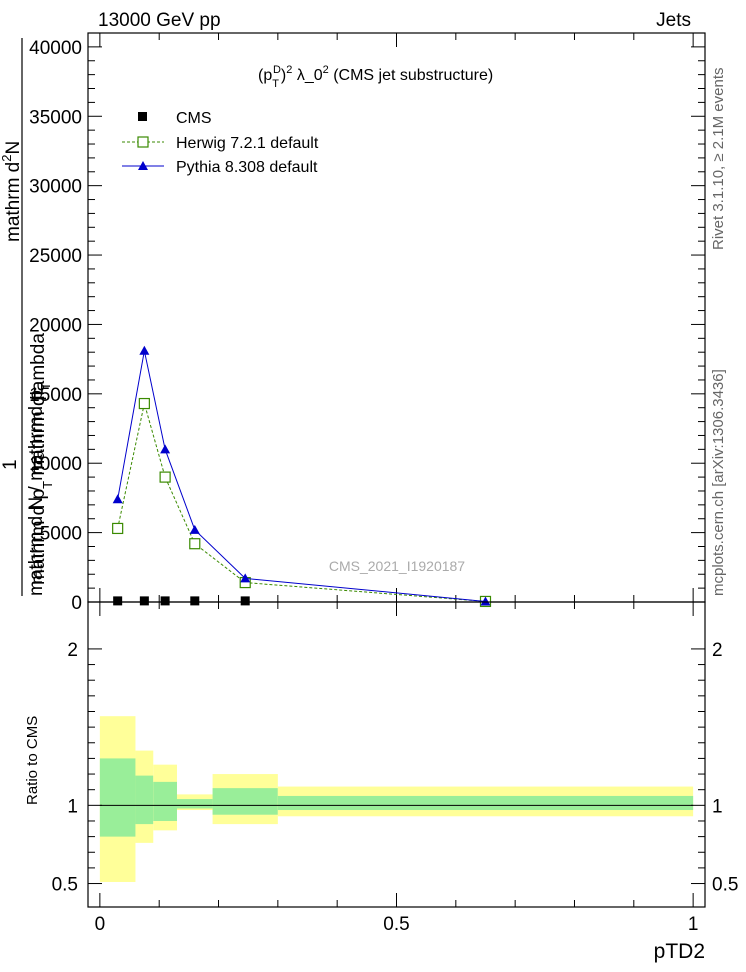  Describe the element at coordinates (72, 650) in the screenshot. I see `ratio-y-tick-label: 2` at that location.